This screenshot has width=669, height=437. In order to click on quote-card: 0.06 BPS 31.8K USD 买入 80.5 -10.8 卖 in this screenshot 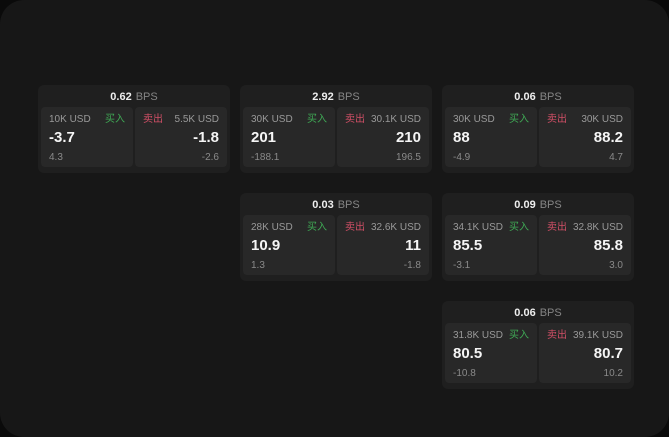, I will do `click(538, 345)`.